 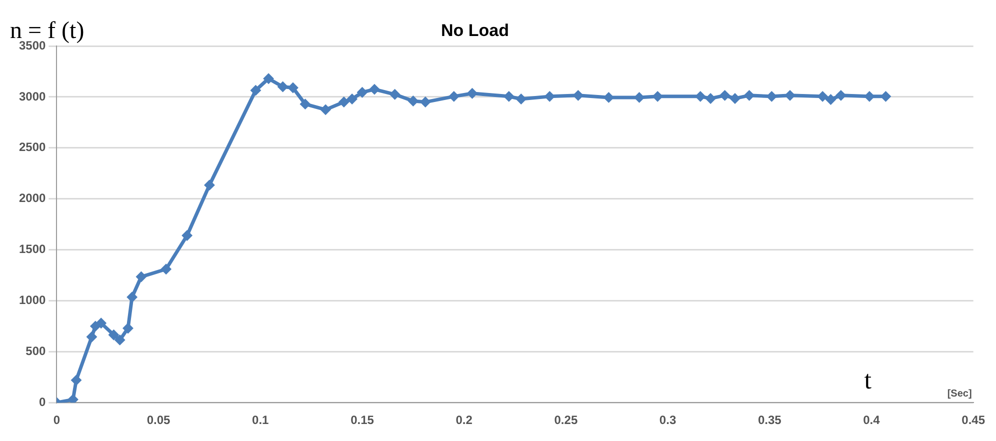 What do you see at coordinates (32, 96) in the screenshot?
I see `y-tick-label: 3000` at bounding box center [32, 96].